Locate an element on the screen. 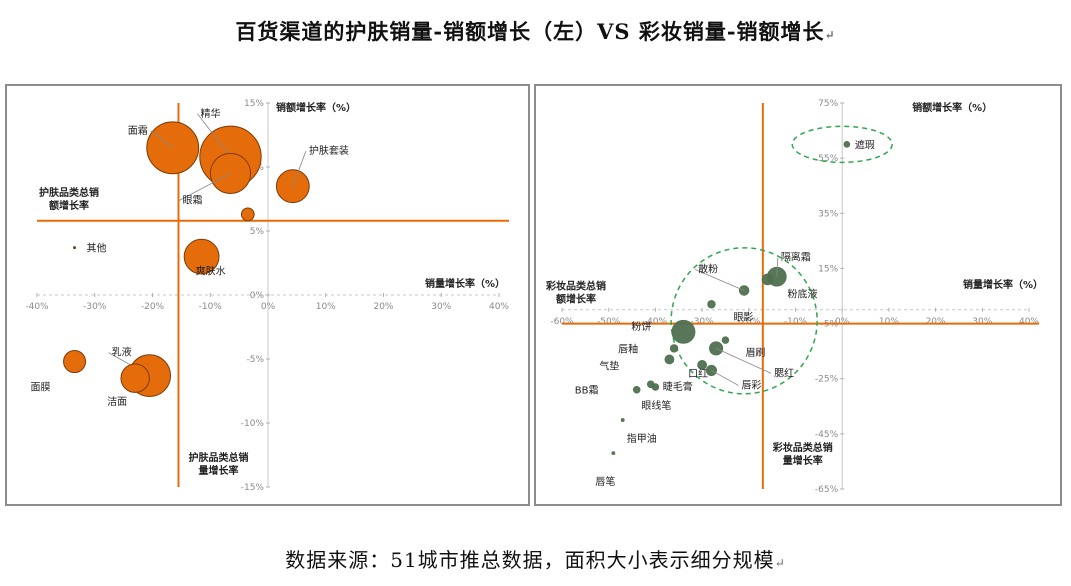 The height and width of the screenshot is (586, 1071). bubble-label: 眉刷 is located at coordinates (755, 353).